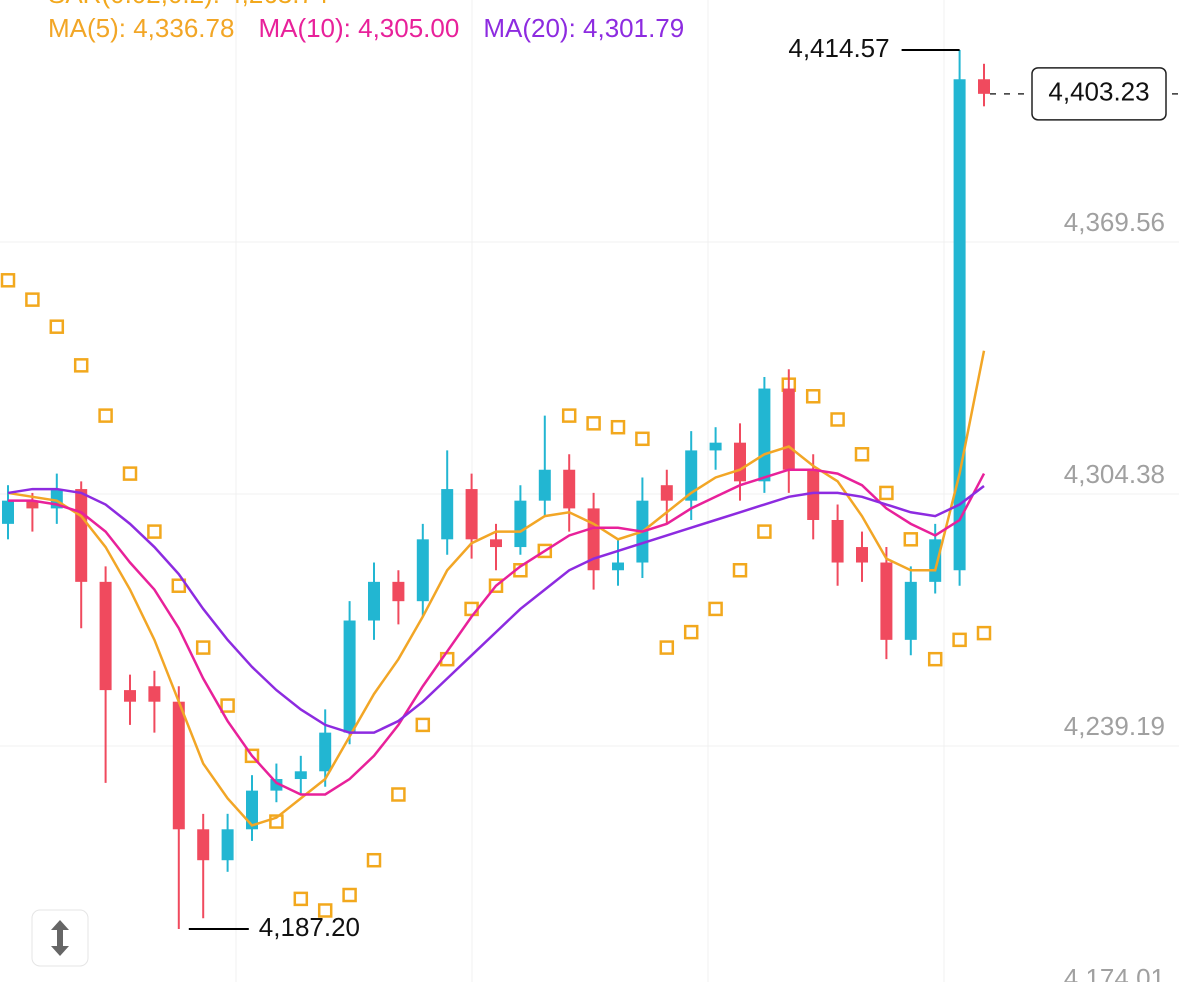 The height and width of the screenshot is (982, 1179). Describe the element at coordinates (1114, 972) in the screenshot. I see `y-tick-label: 4,174.01` at that location.